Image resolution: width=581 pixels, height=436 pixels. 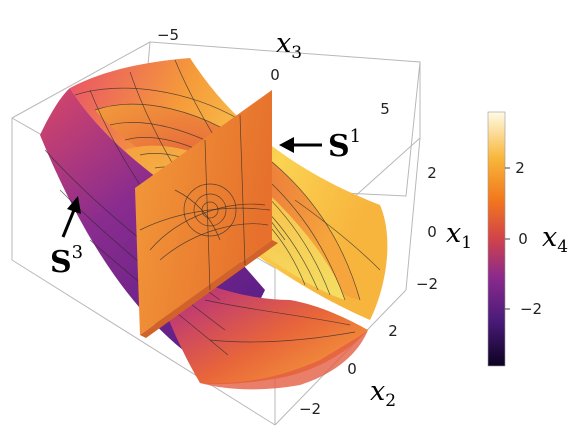 I want to click on x1-tick: 0, so click(x=432, y=232).